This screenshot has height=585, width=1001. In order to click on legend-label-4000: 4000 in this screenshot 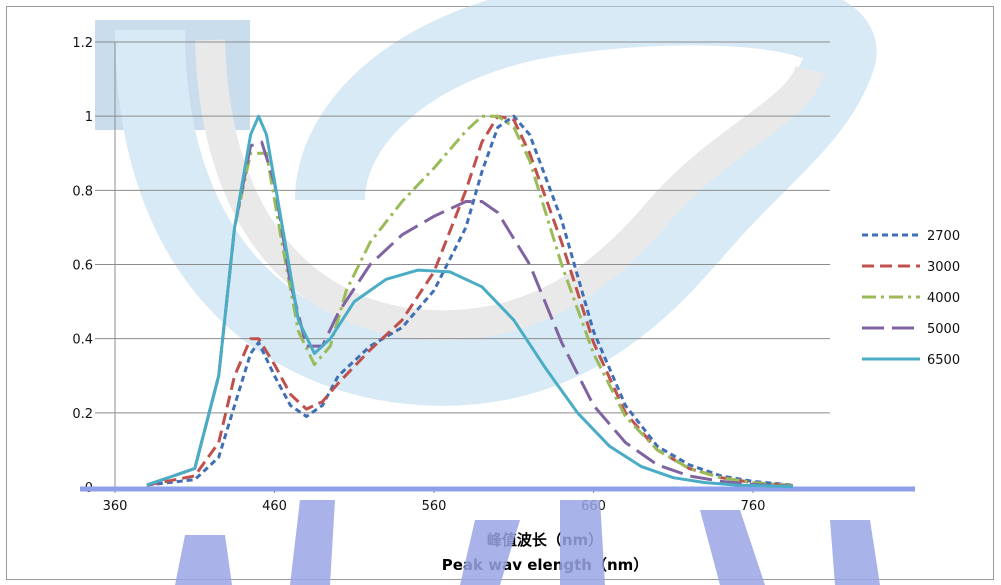, I will do `click(943, 298)`.